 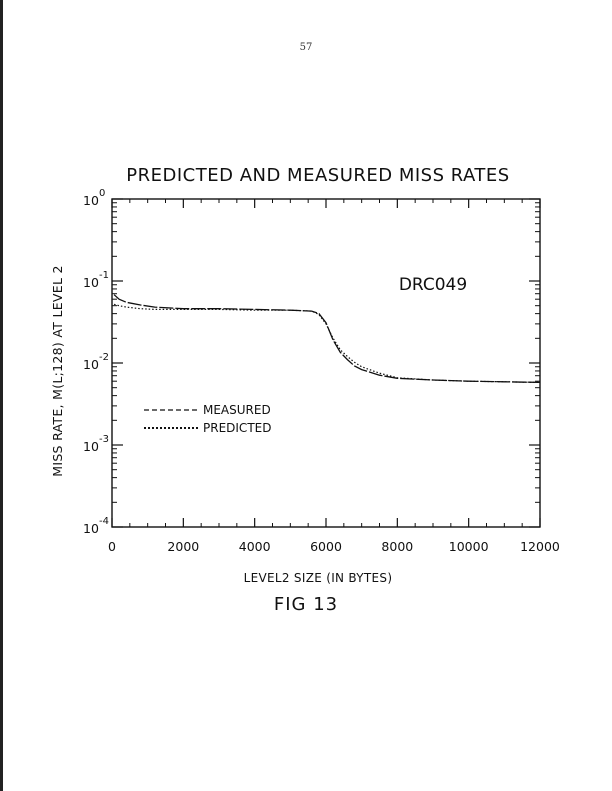 I want to click on y-tick-label-exponent: -4, so click(x=104, y=521).